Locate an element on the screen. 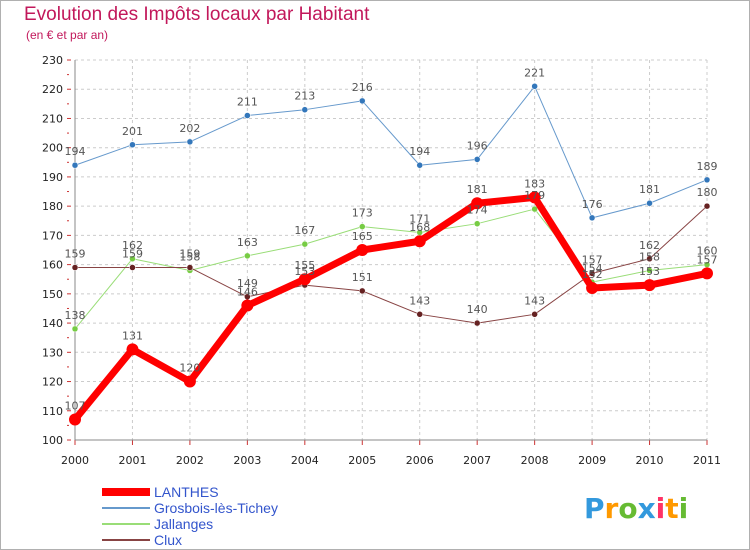 The height and width of the screenshot is (550, 750). y-tick-label: 220 is located at coordinates (52, 89).